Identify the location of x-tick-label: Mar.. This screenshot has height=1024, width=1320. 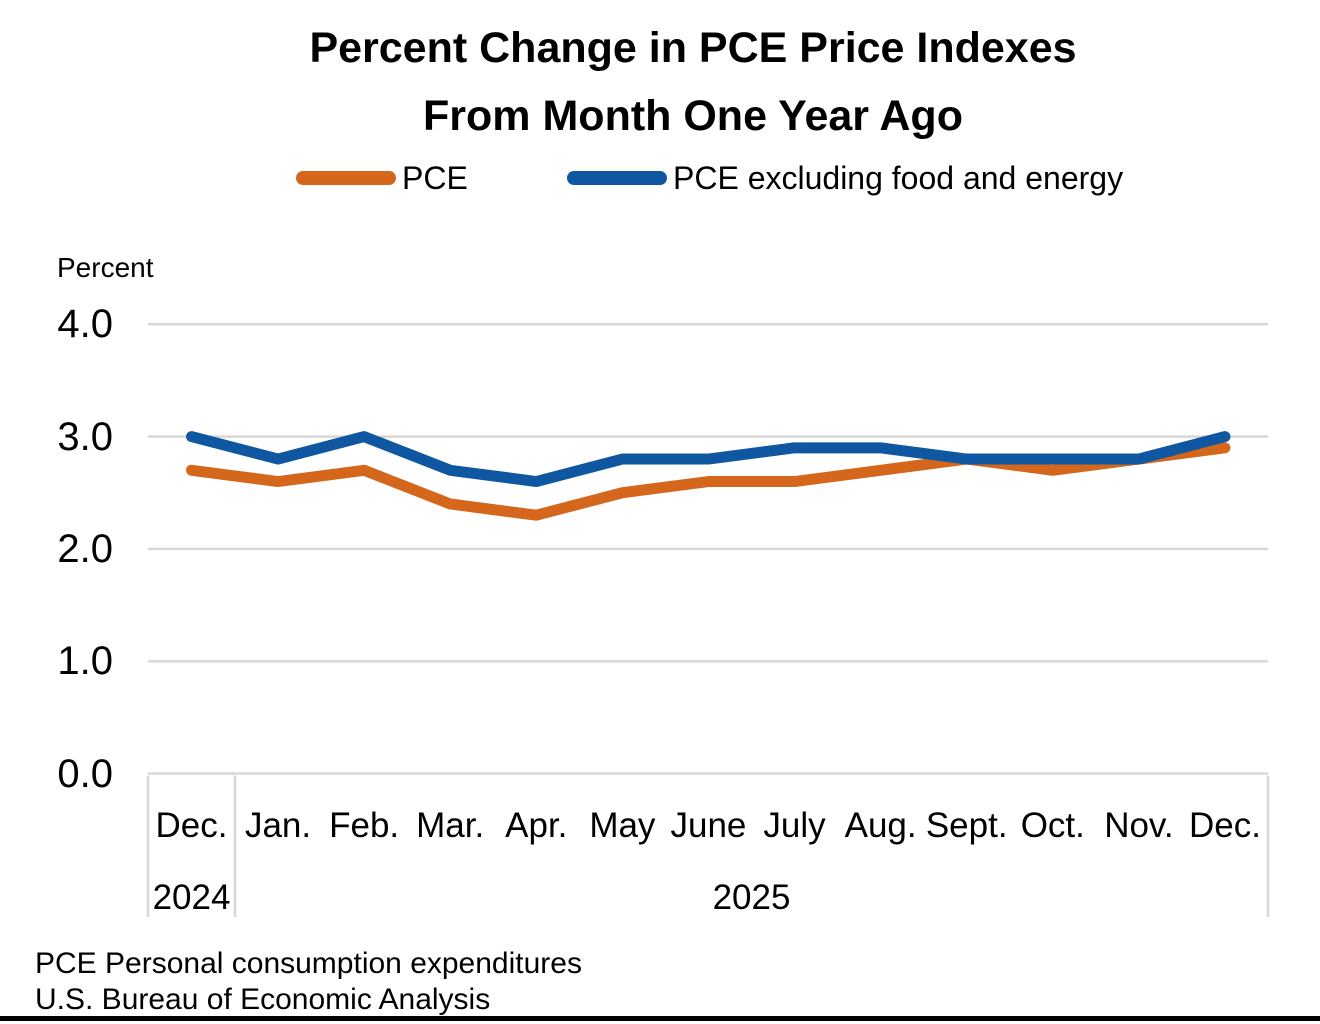
(450, 825).